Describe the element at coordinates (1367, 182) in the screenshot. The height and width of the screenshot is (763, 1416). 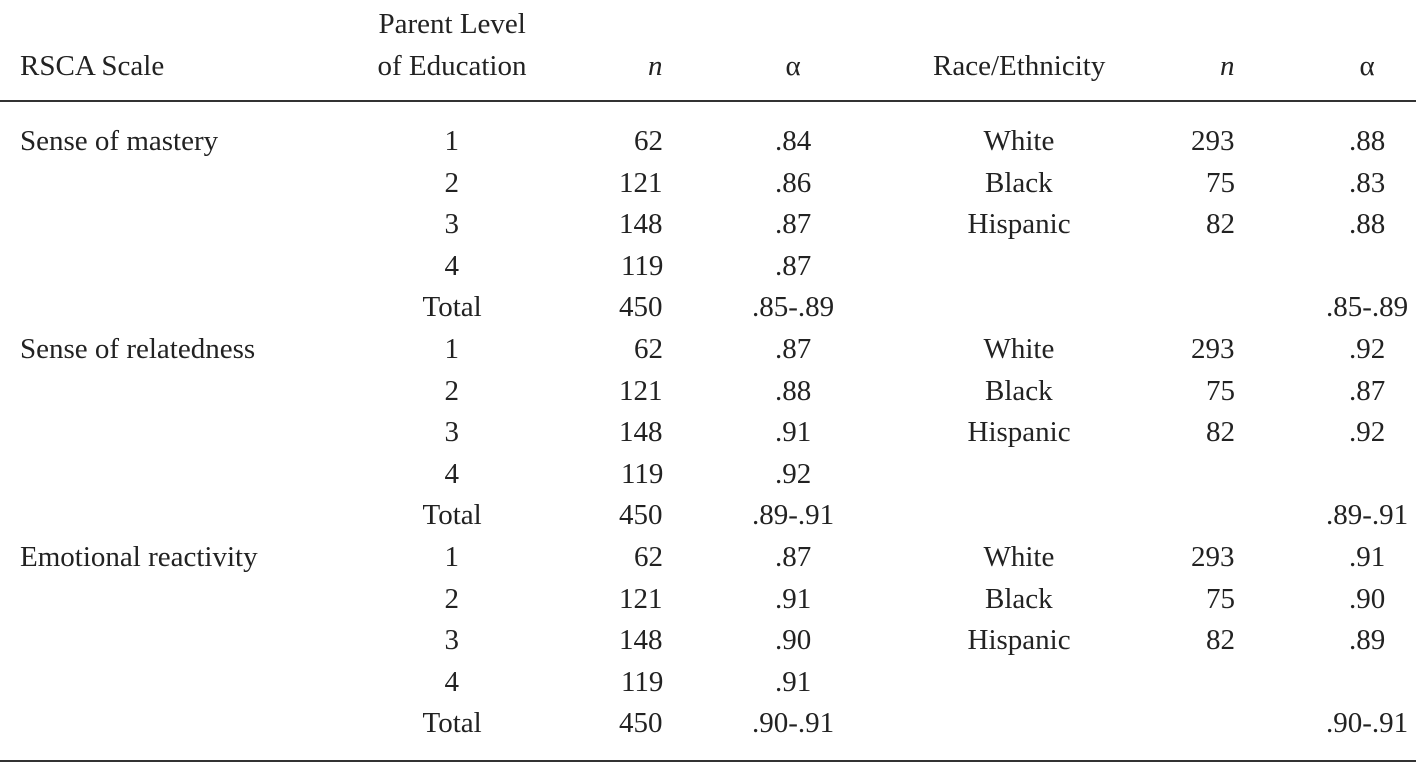
I see `table-cell: .83` at that location.